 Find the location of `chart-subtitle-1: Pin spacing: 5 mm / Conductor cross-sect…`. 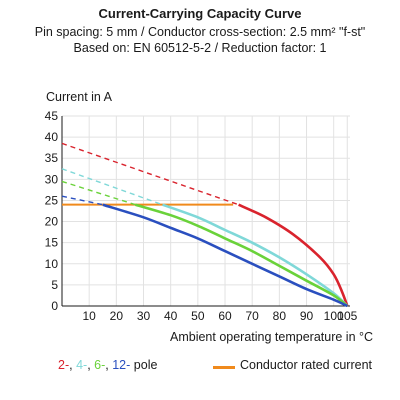

chart-subtitle-1: Pin spacing: 5 mm / Conductor cross-sect… is located at coordinates (200, 32).